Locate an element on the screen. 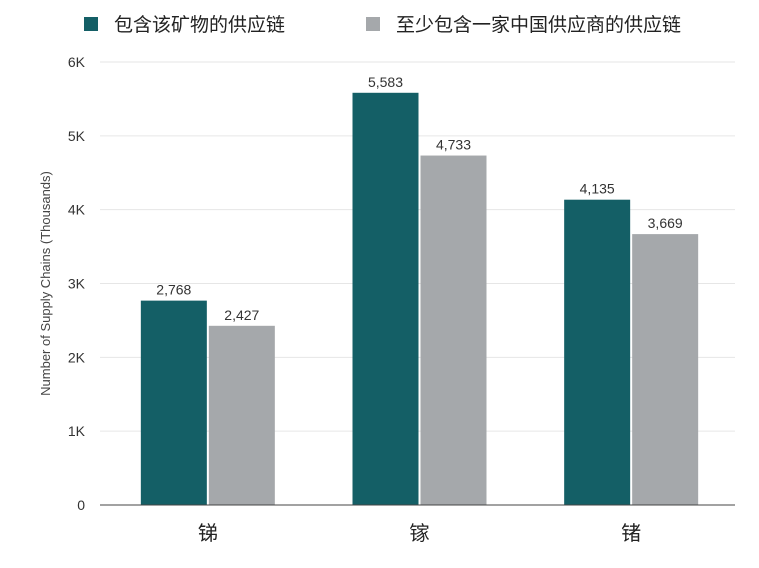 This screenshot has height=568, width=759. data-label: 5,583 is located at coordinates (385, 82).